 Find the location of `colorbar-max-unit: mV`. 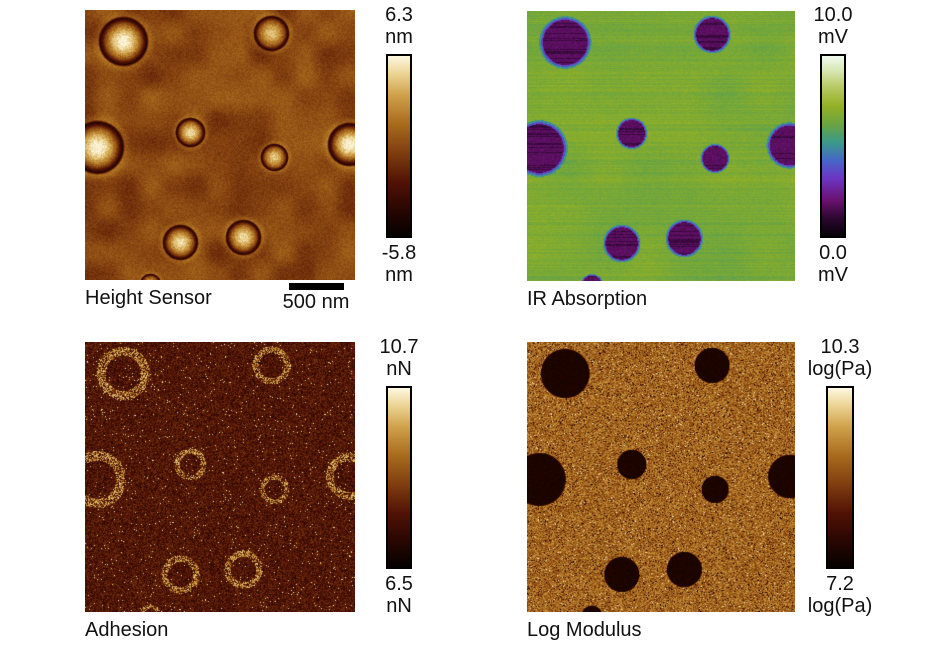

colorbar-max-unit: mV is located at coordinates (833, 37).